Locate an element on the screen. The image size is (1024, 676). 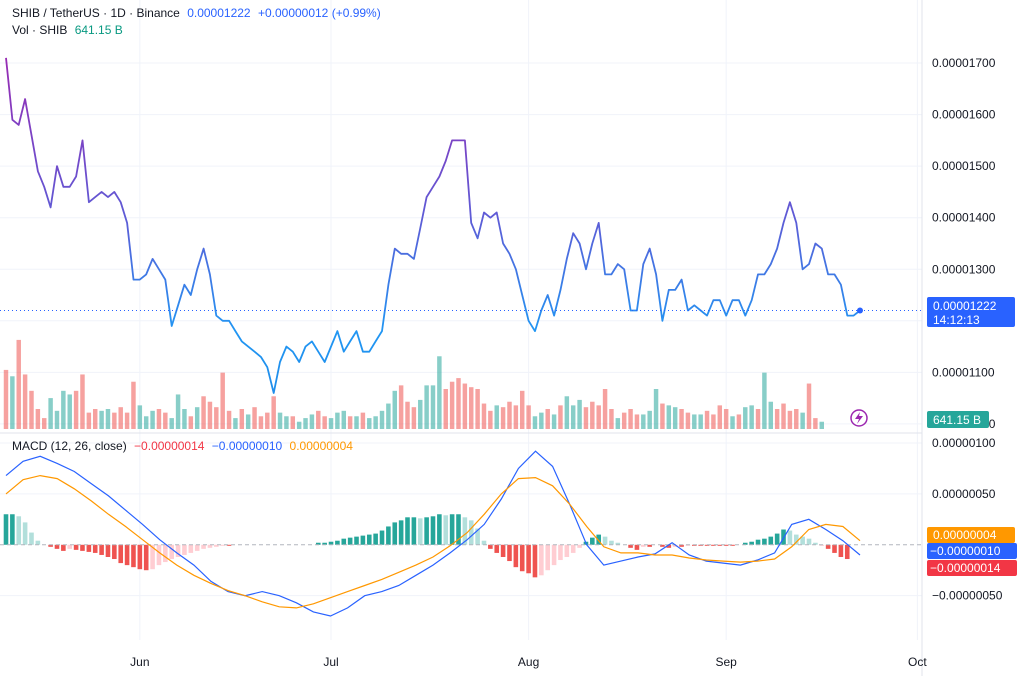
price-tick-label: 0.00001300 is located at coordinates (964, 269).